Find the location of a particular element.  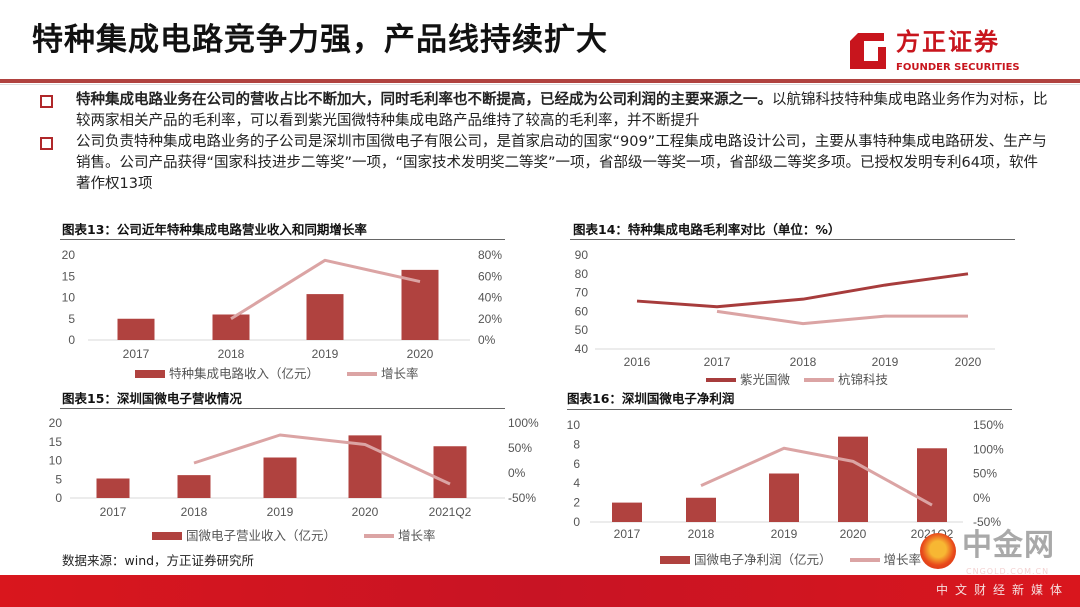

legend-label: 特种集成电路收入（亿元） is located at coordinates (244, 373).